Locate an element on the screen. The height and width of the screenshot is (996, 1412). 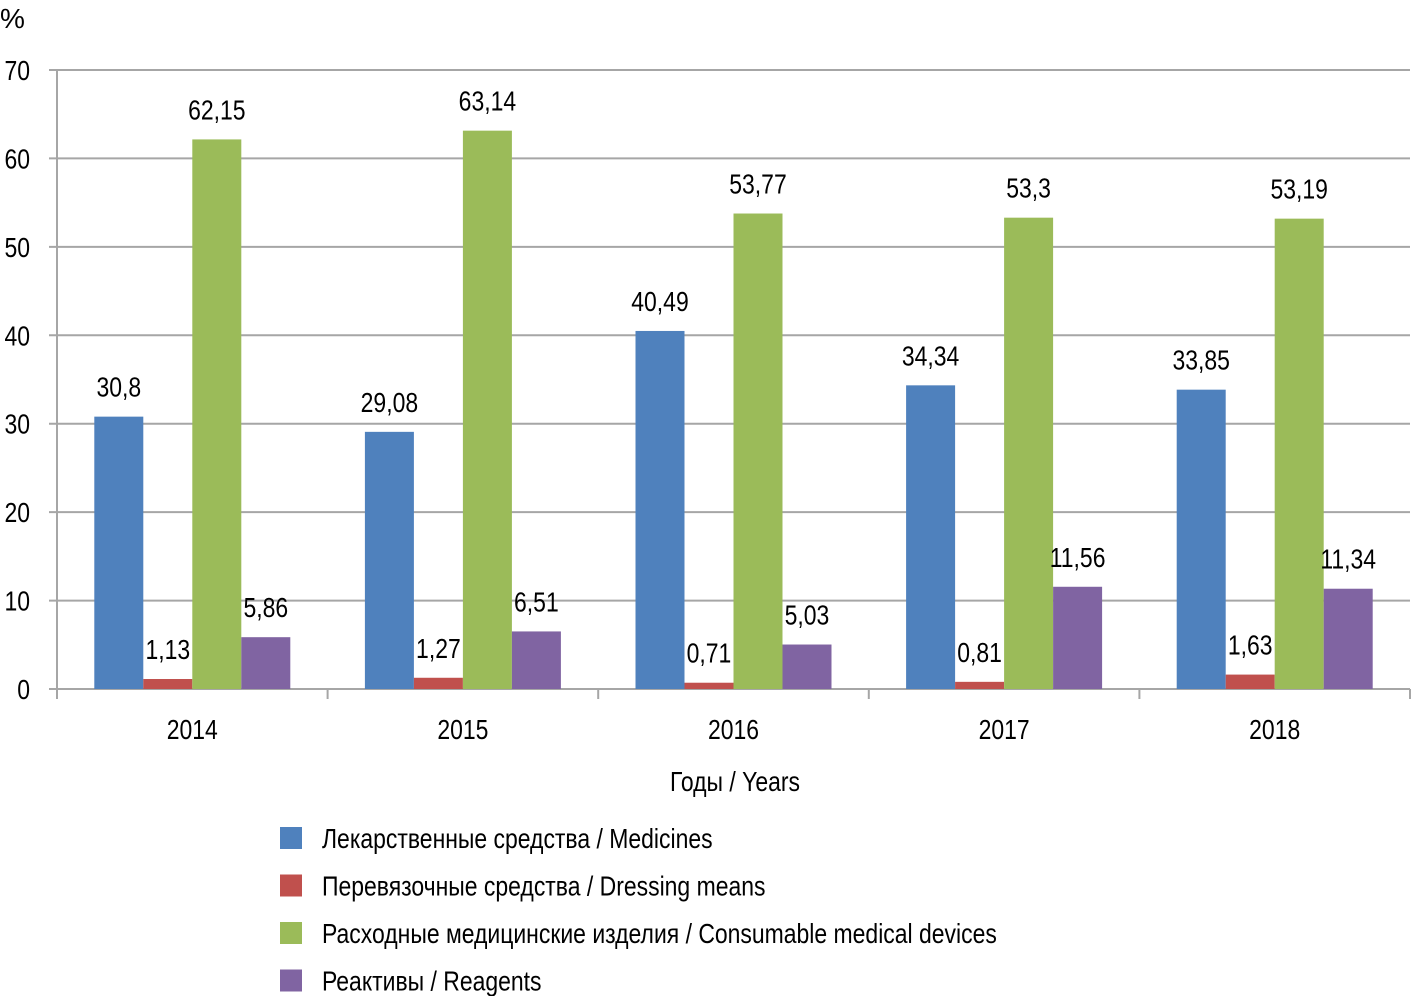
y-tick-label: 10 is located at coordinates (17, 602).